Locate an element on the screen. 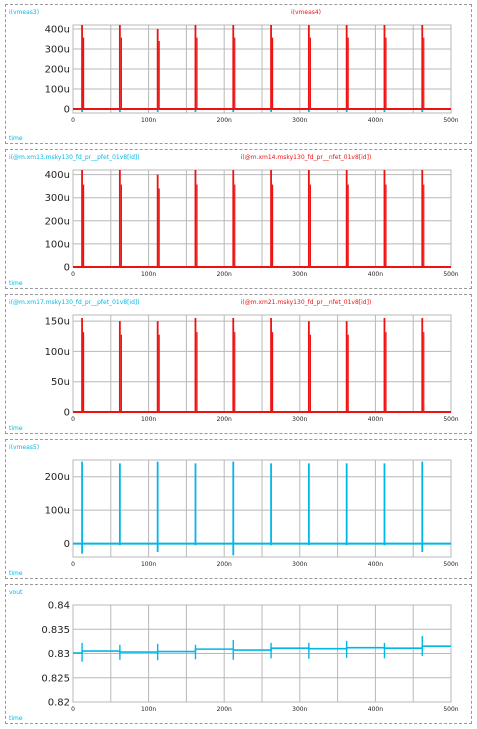  chart-title-left: i(vmeas3) is located at coordinates (24, 12).